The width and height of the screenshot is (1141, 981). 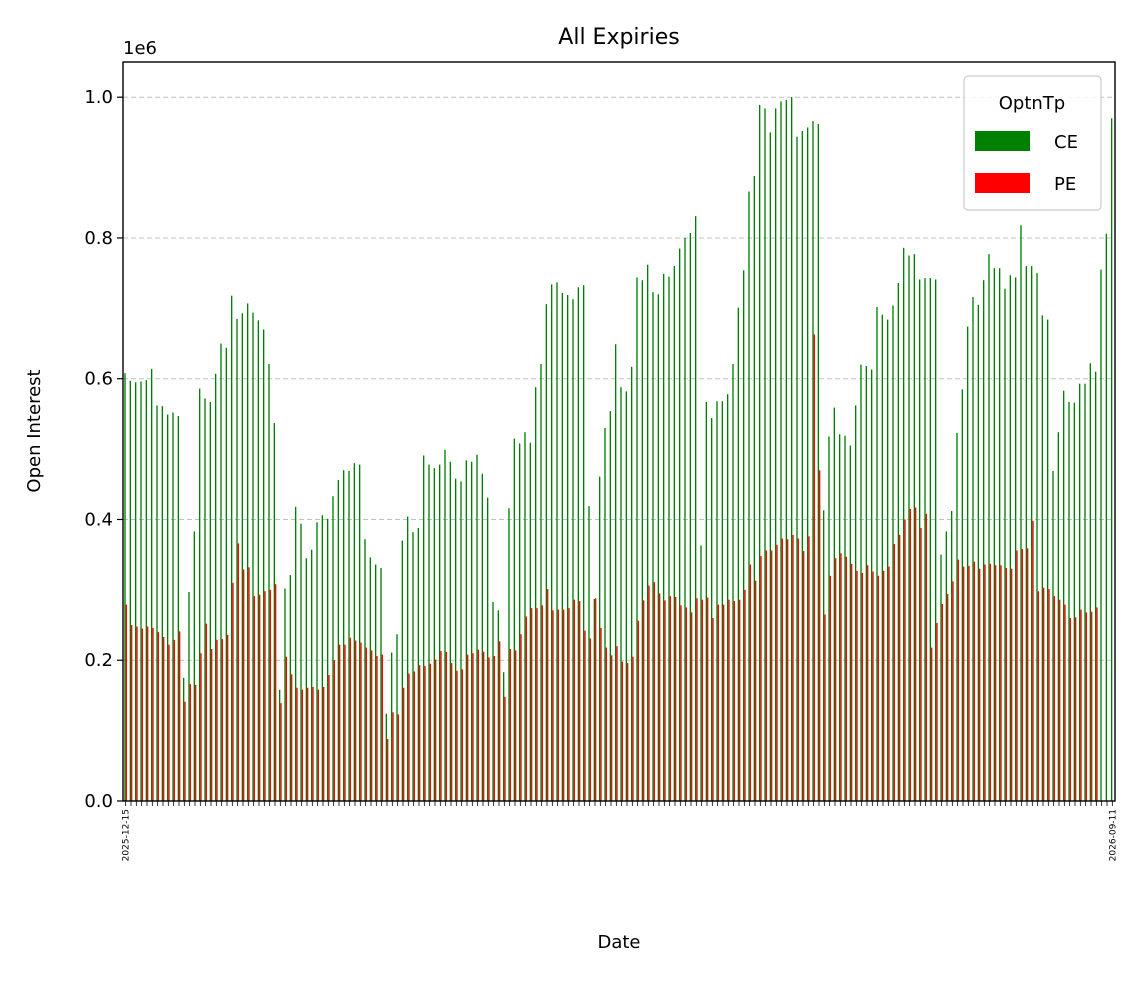 I want to click on chart-title: All Expiries, so click(x=618, y=37).